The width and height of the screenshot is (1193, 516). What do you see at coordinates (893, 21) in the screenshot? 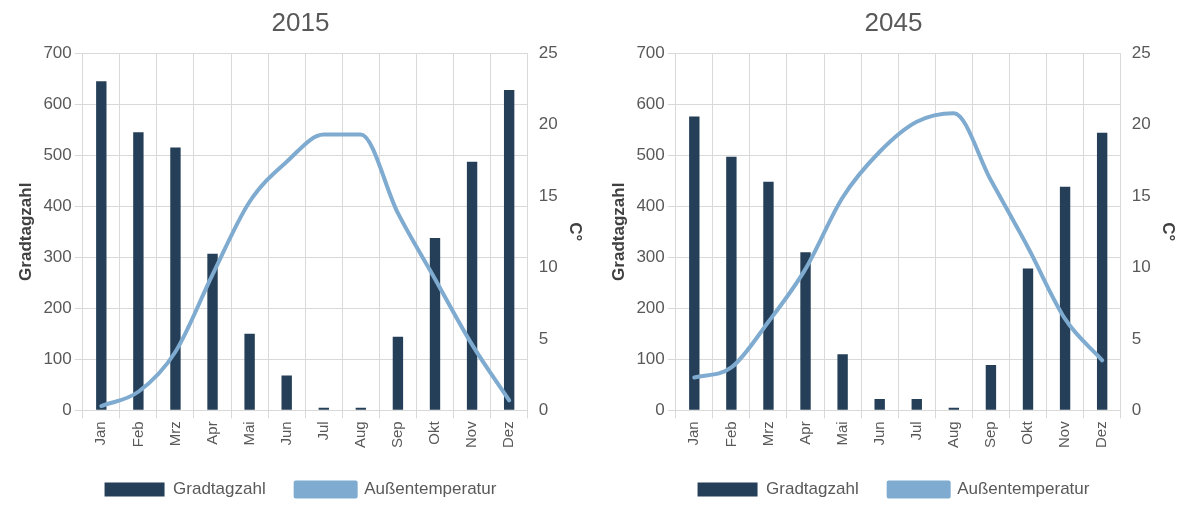
I see `chart-title: 2045` at bounding box center [893, 21].